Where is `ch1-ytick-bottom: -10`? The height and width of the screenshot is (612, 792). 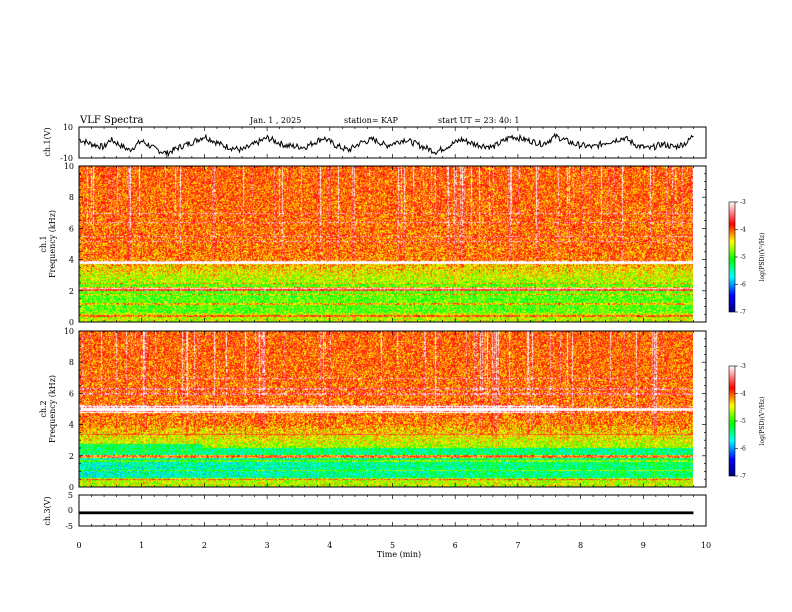 ch1-ytick-bottom: -10 is located at coordinates (66, 158).